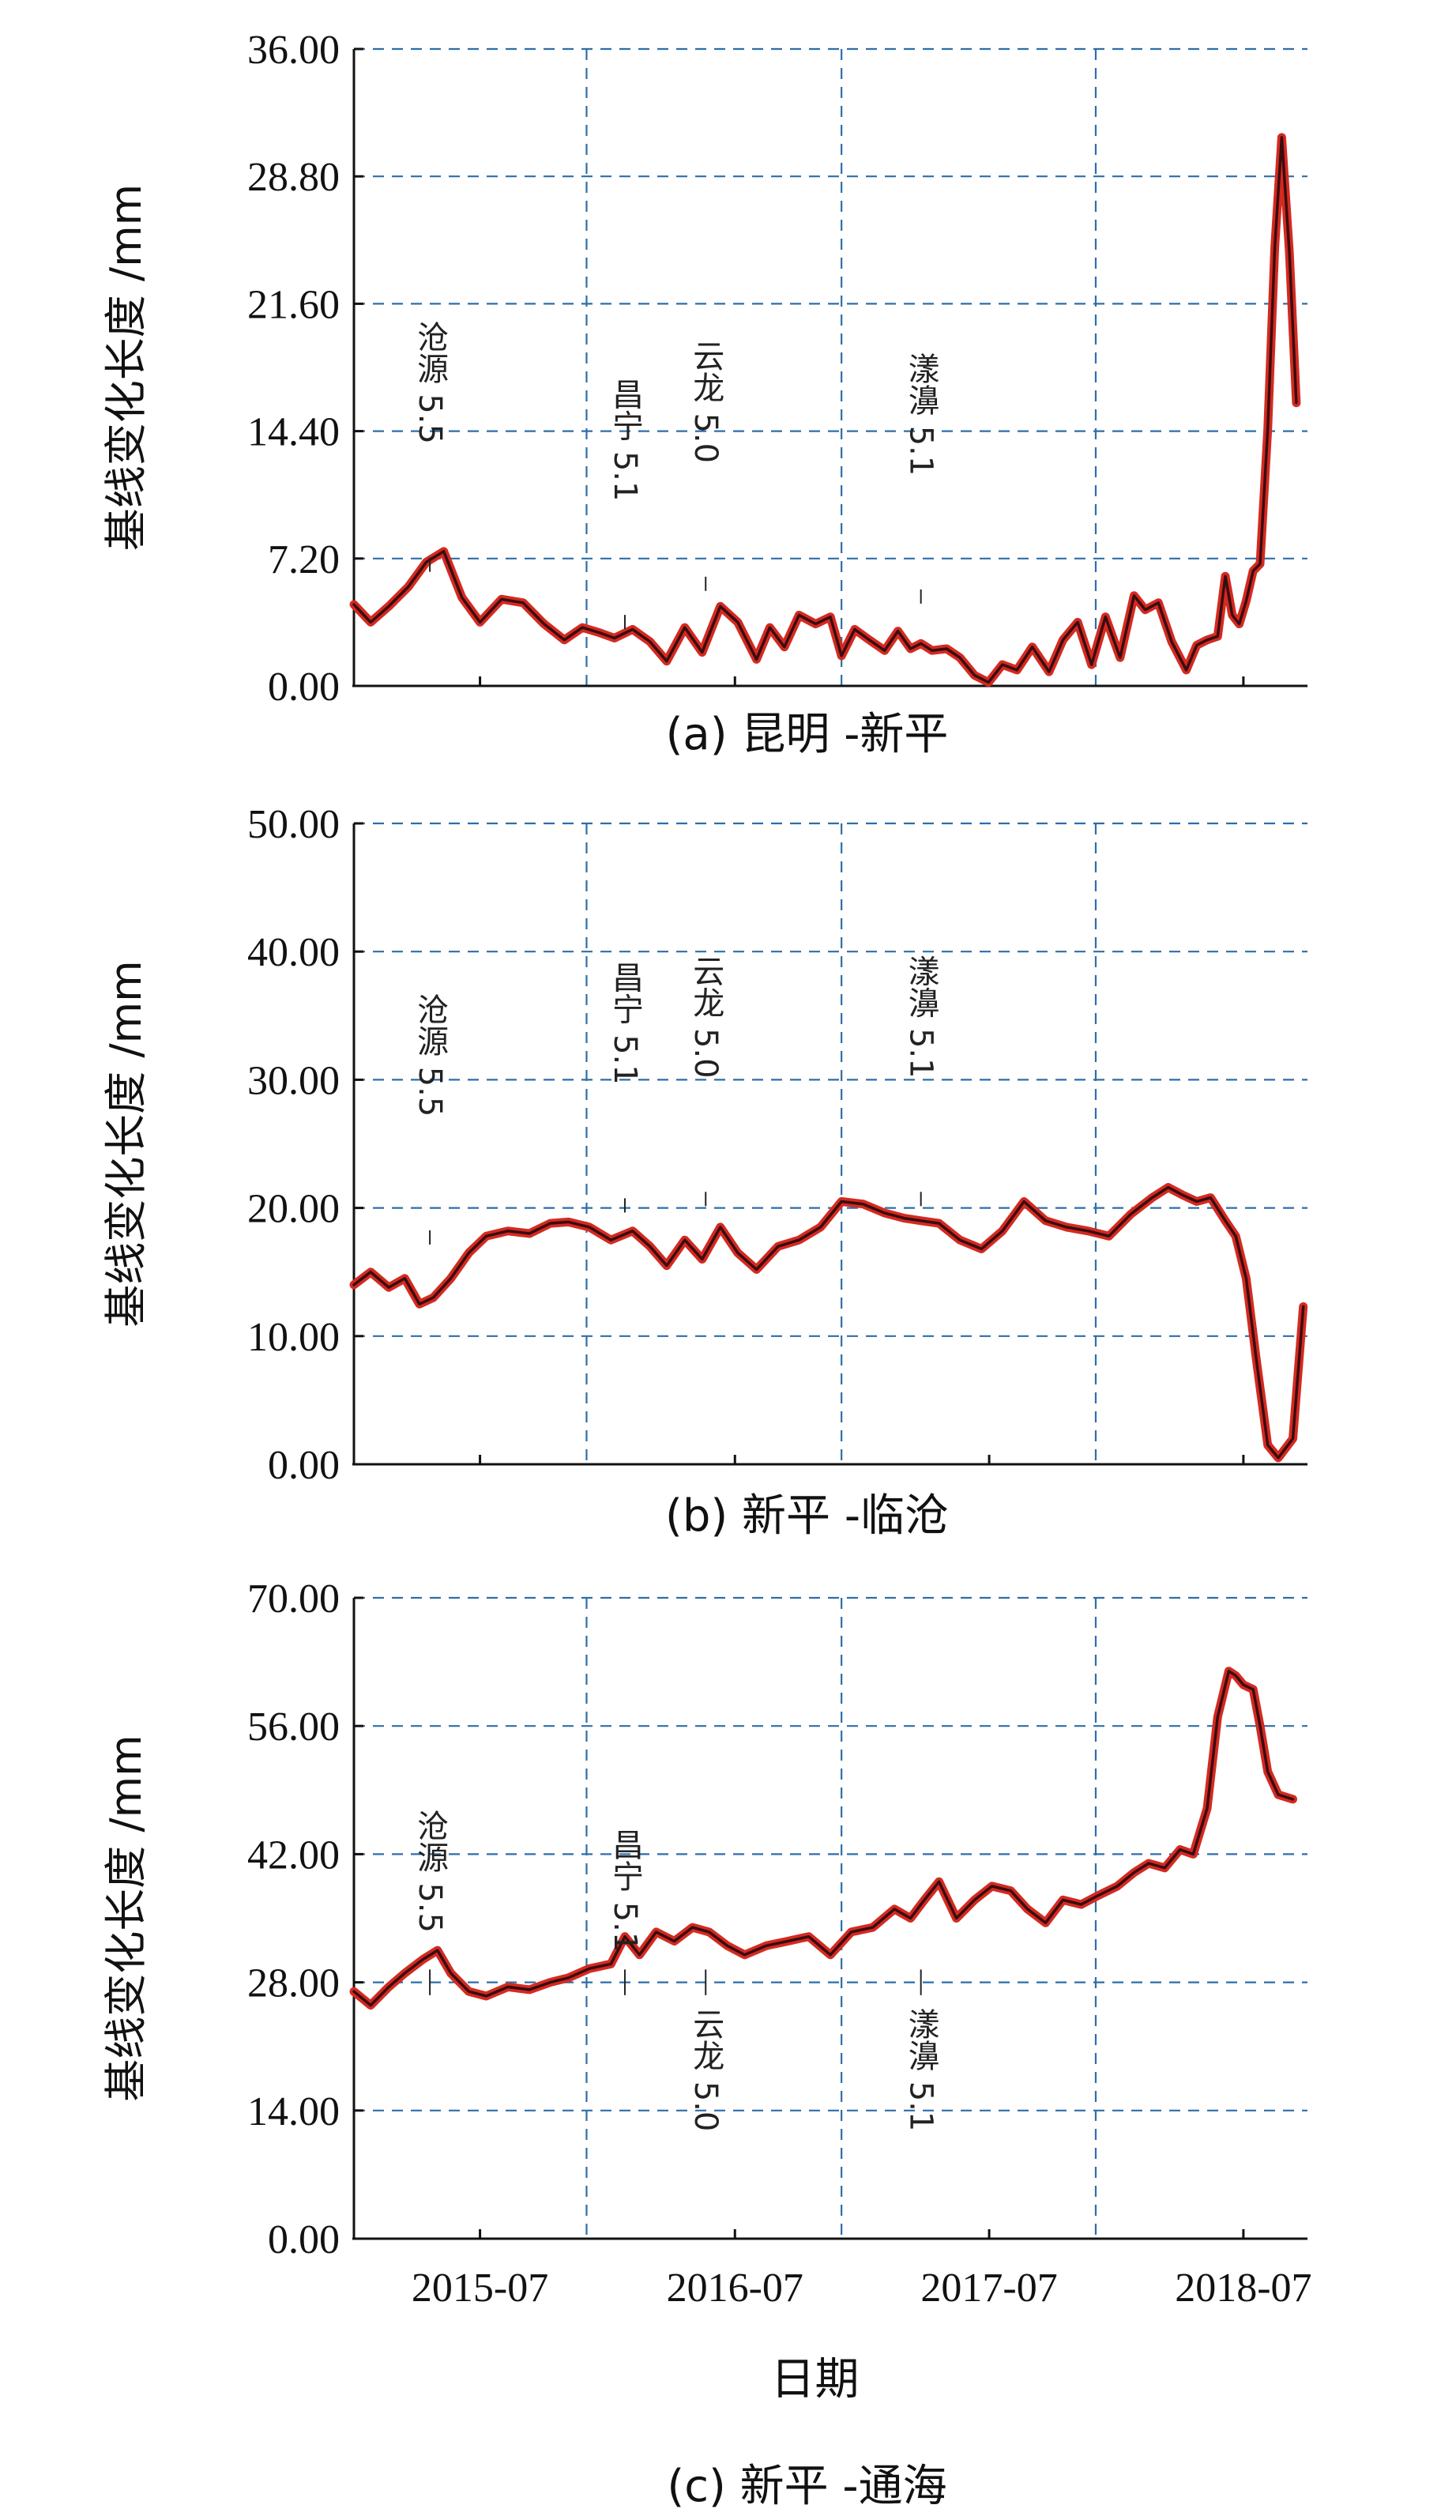 Image resolution: width=1456 pixels, height=2520 pixels. I want to click on panel-c-series-line, so click(823, 1838).